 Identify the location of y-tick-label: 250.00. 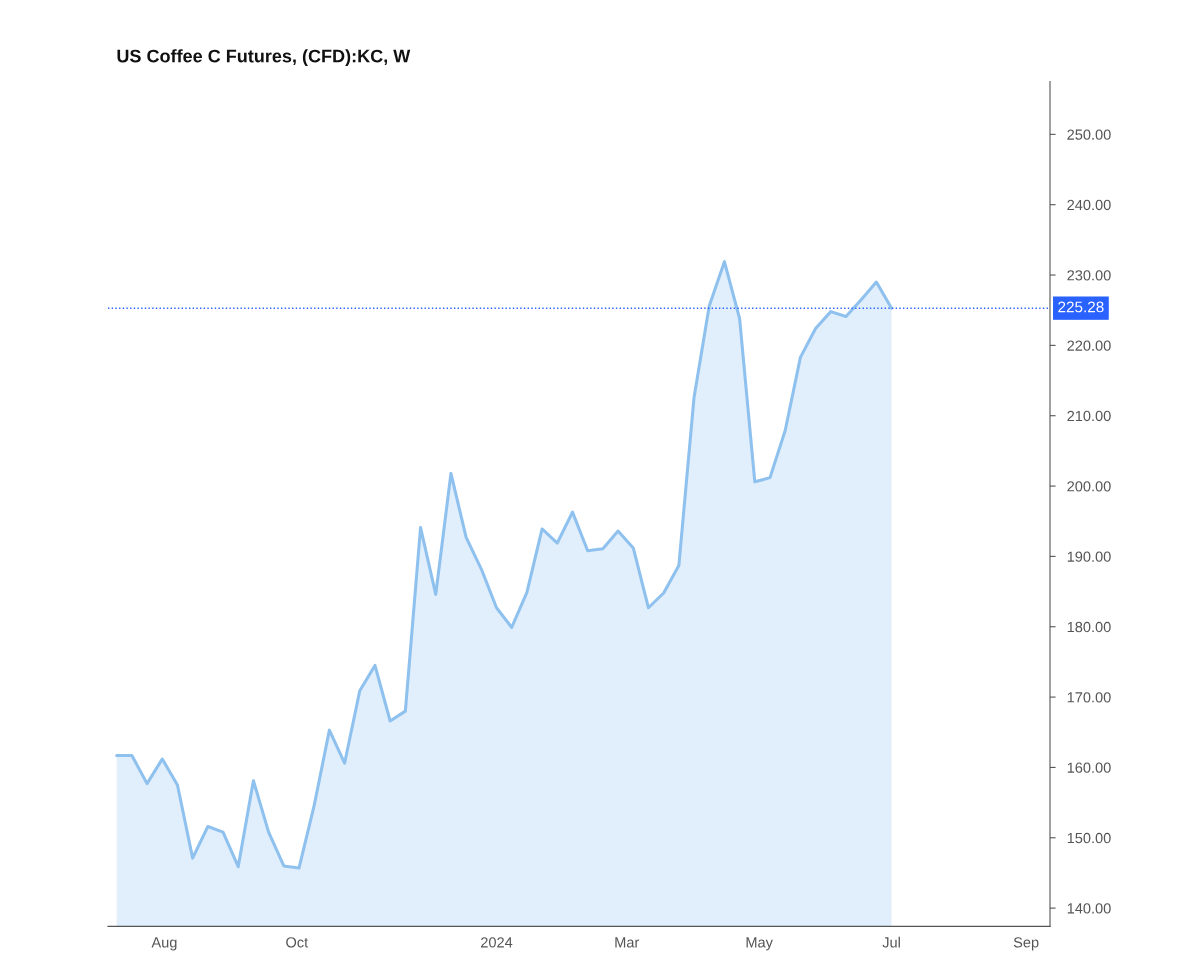
(1089, 134).